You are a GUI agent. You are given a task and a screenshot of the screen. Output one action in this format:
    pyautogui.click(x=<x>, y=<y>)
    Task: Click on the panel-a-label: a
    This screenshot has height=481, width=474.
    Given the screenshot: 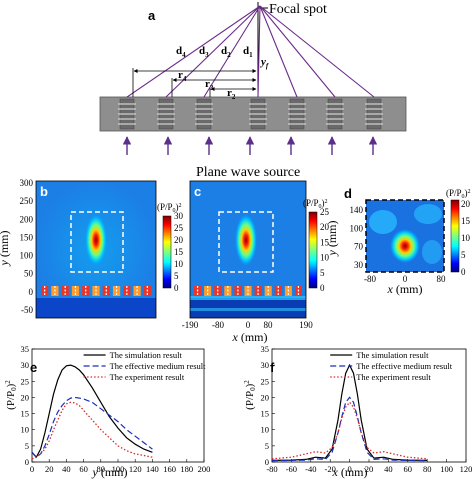 What is the action you would take?
    pyautogui.click(x=152, y=15)
    